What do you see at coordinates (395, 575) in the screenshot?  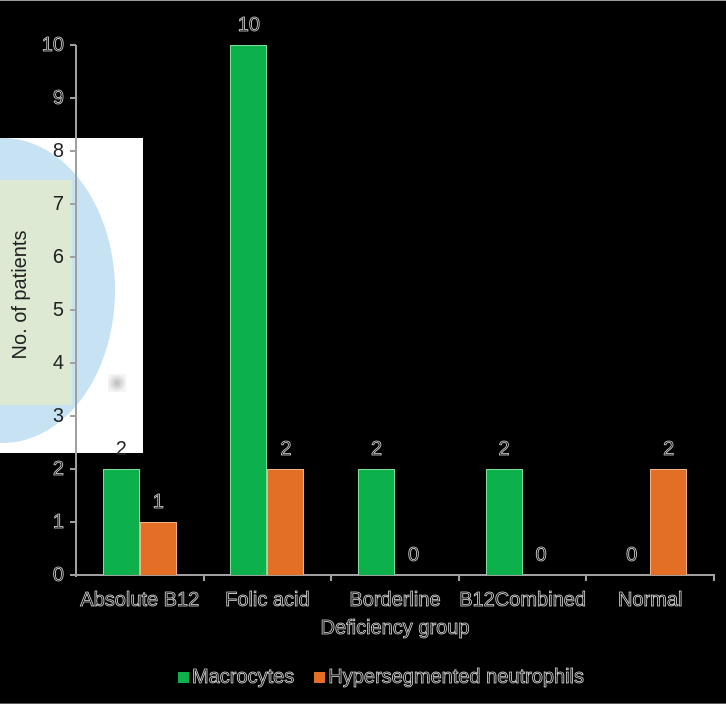 I see `x-axis-line` at bounding box center [395, 575].